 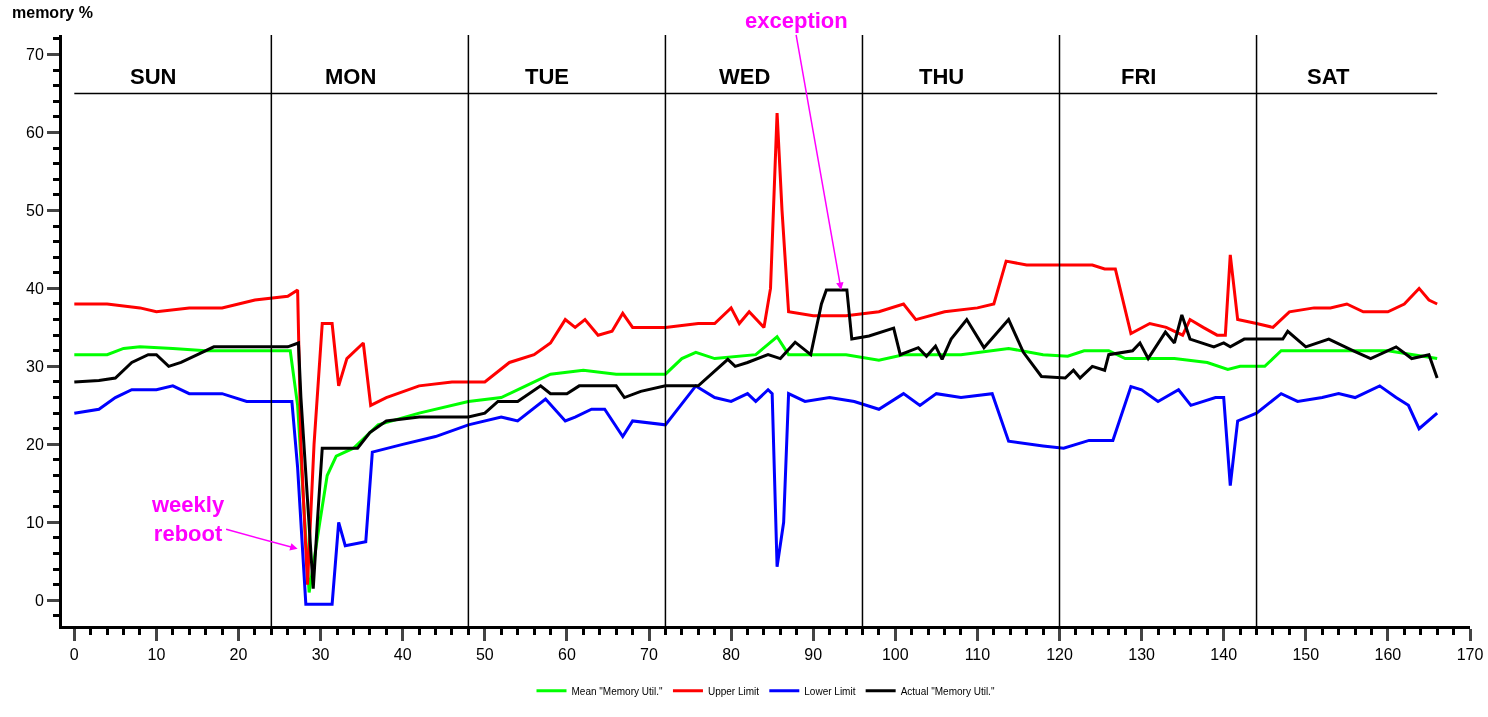 What do you see at coordinates (402, 655) in the screenshot?
I see `x-tick-label: 40` at bounding box center [402, 655].